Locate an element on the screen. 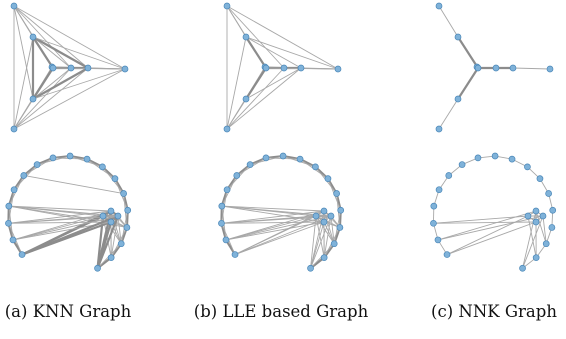 The height and width of the screenshot is (339, 566). lle-star-graph is located at coordinates (282, 67).